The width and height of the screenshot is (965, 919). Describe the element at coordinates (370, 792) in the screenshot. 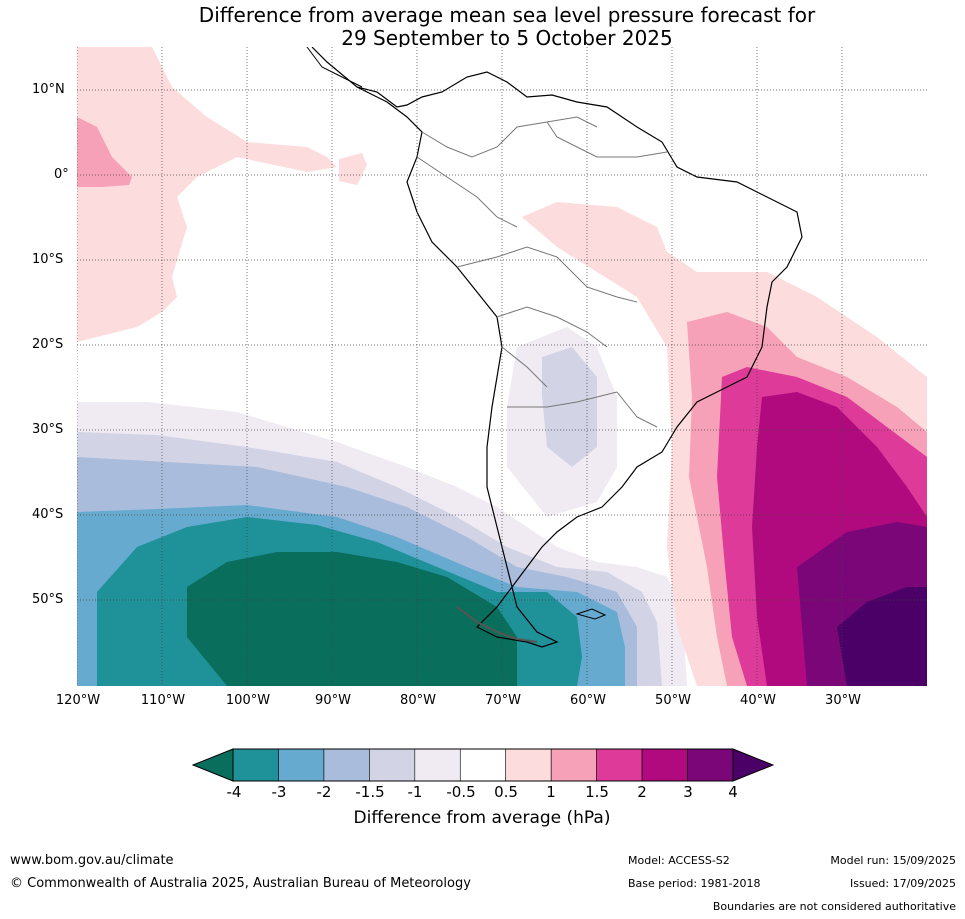

I see `cbar-tick: -1.5` at that location.